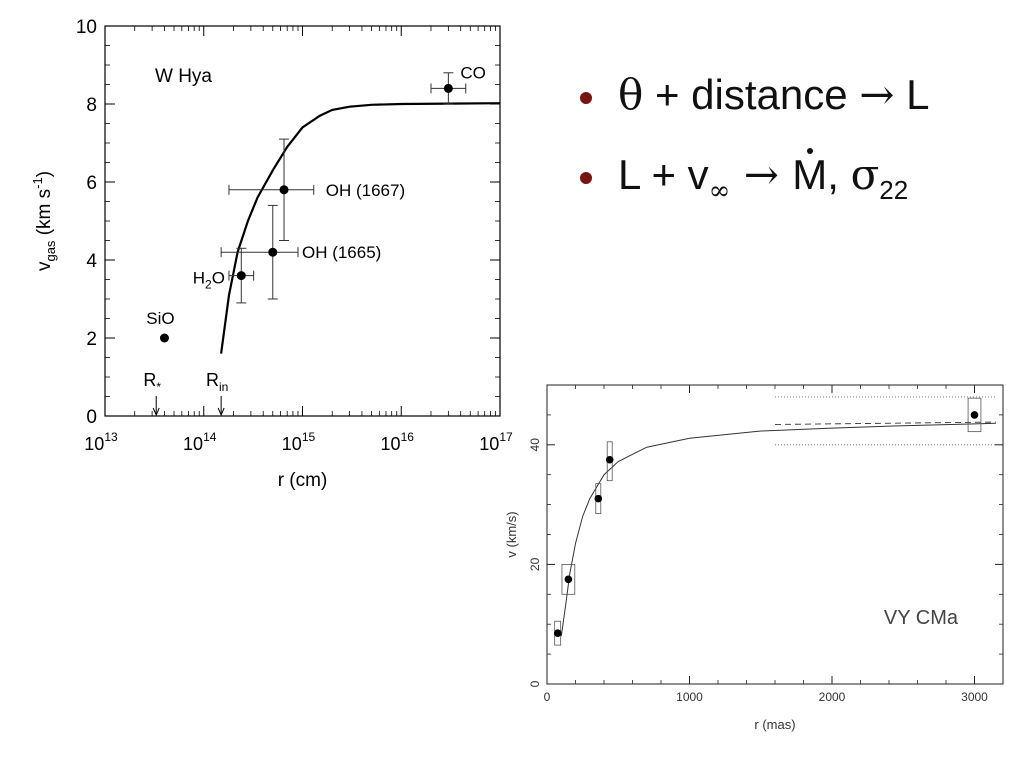 The width and height of the screenshot is (1024, 768). I want to click on x-axis-label: r (mas), so click(774, 724).